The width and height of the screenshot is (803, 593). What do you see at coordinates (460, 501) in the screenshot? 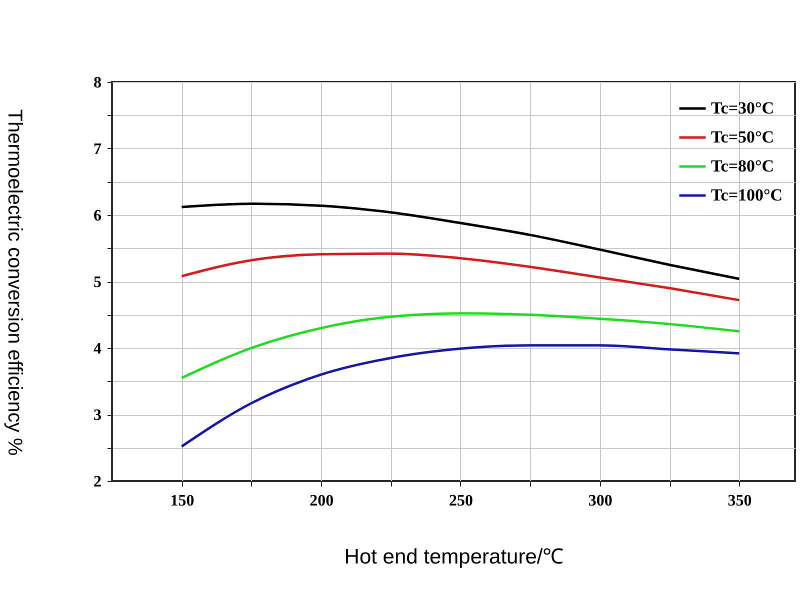
I see `x-tick-label: 250` at bounding box center [460, 501].